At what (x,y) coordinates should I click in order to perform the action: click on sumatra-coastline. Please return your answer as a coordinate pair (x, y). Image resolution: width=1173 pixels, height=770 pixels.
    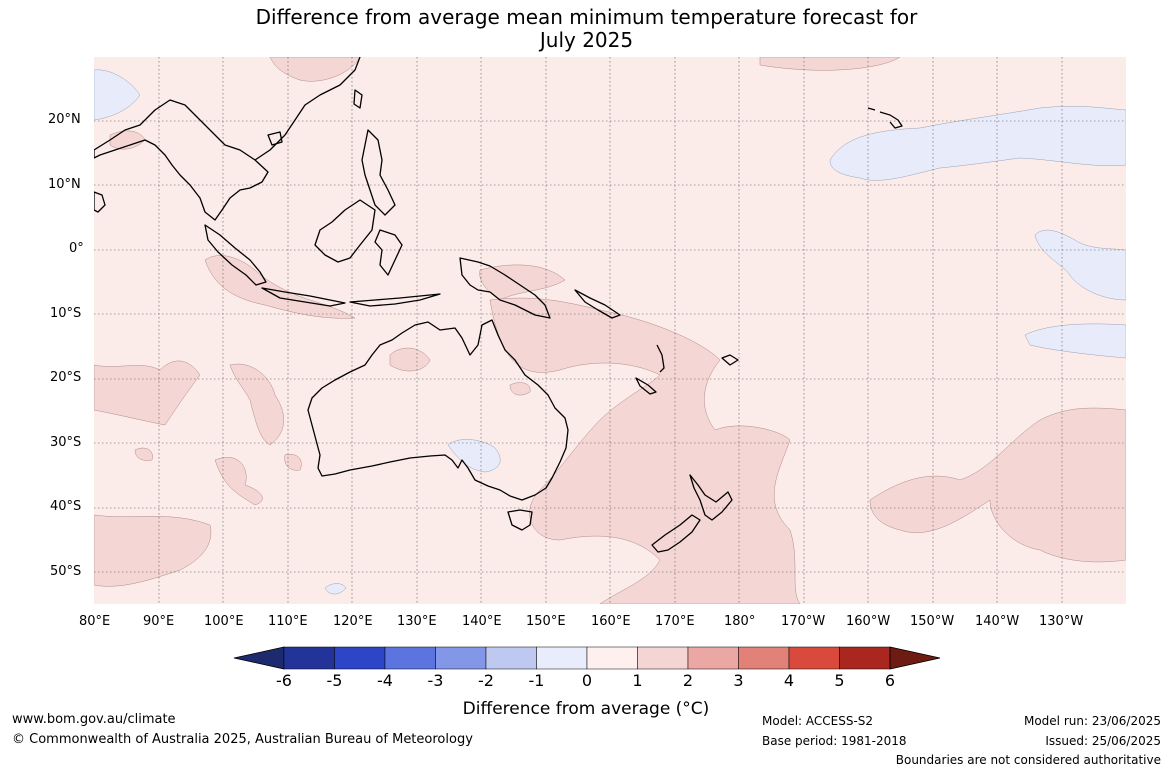
    Looking at the image, I should click on (235, 255).